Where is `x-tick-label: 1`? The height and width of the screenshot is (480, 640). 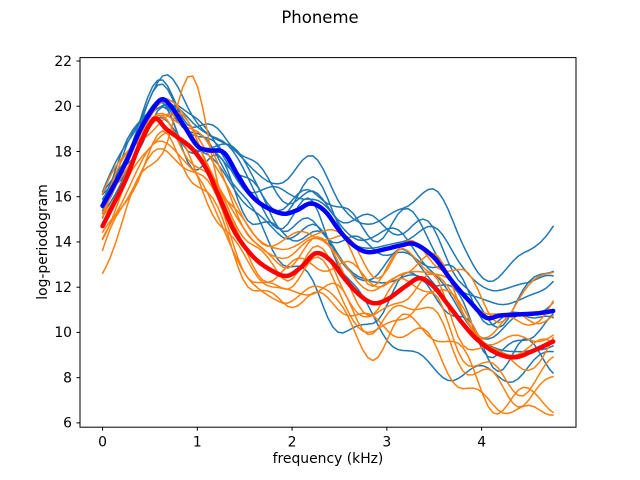 x-tick-label: 1 is located at coordinates (197, 443).